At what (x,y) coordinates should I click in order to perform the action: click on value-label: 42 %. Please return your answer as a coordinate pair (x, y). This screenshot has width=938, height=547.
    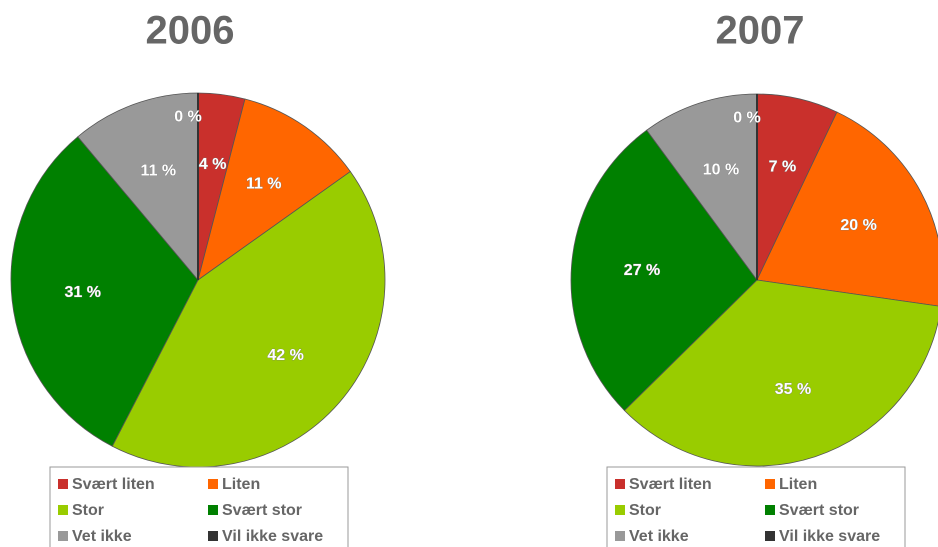
    Looking at the image, I should click on (285, 355).